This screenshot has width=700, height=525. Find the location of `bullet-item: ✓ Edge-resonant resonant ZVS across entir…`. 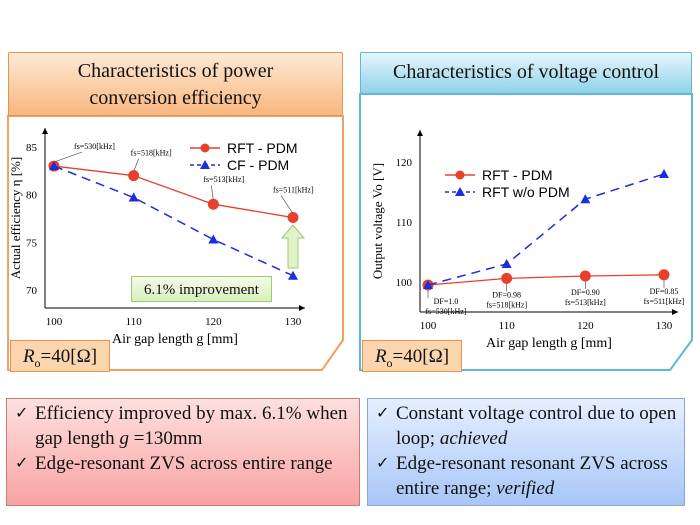

bullet-item: ✓ Edge-resonant resonant ZVS across entir… is located at coordinates (527, 476).